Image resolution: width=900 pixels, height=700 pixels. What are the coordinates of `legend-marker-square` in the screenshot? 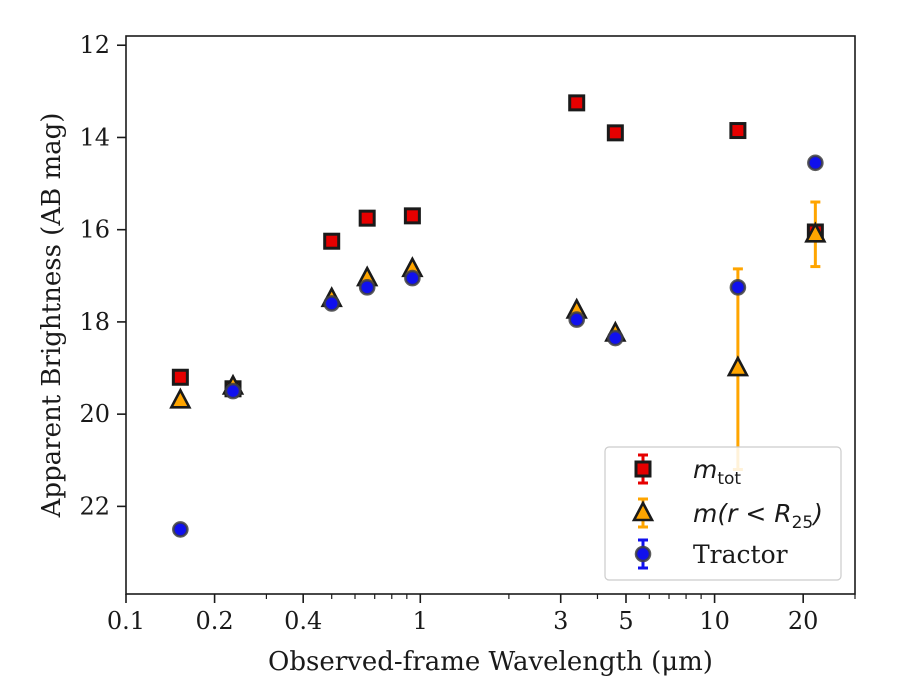 It's located at (643, 469).